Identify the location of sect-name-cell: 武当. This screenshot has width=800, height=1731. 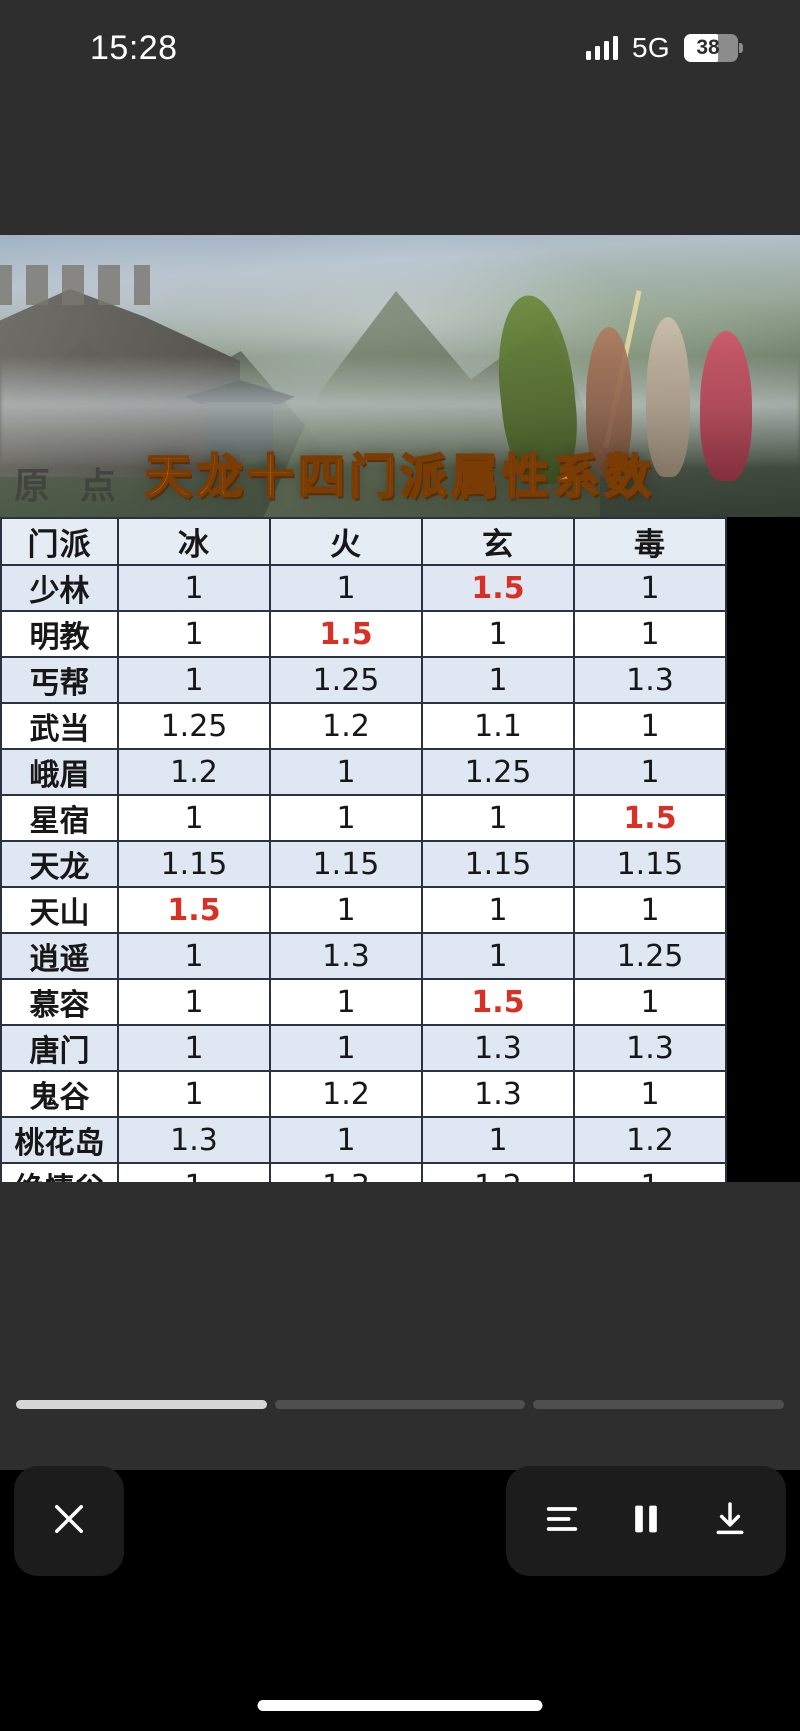
(59, 726).